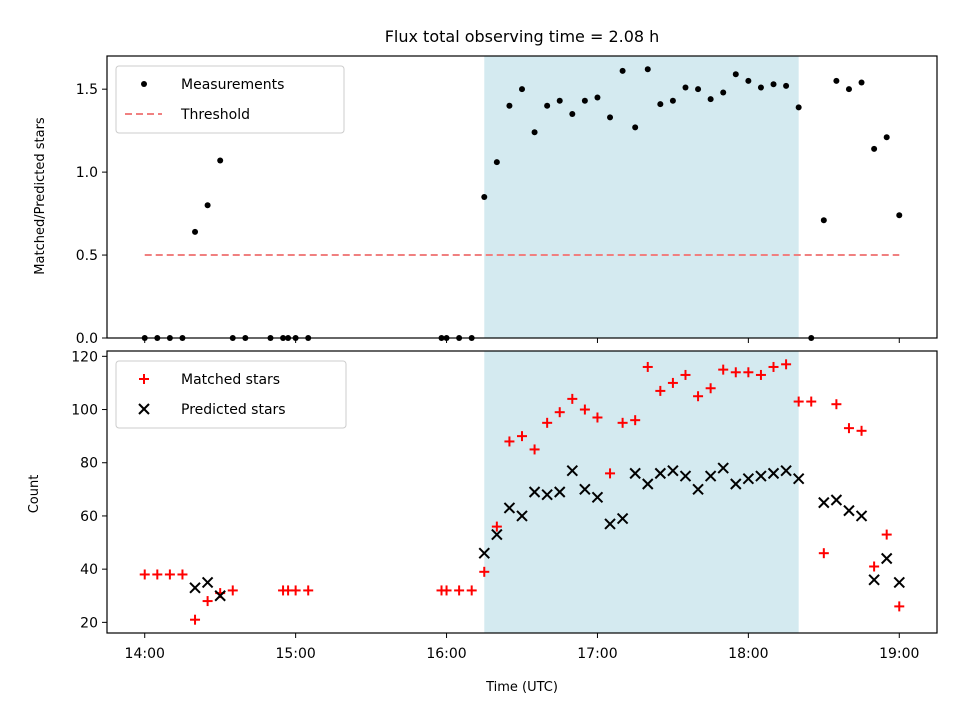 The width and height of the screenshot is (960, 720). What do you see at coordinates (899, 654) in the screenshot?
I see `x-tick-label: 19:00` at bounding box center [899, 654].